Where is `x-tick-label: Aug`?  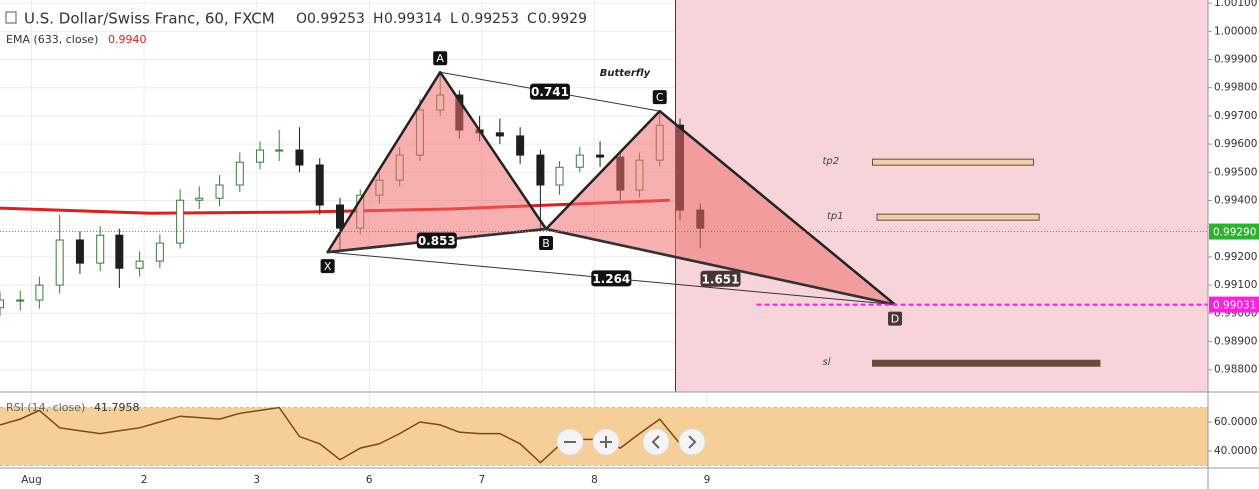 x-tick-label: Aug is located at coordinates (31, 480).